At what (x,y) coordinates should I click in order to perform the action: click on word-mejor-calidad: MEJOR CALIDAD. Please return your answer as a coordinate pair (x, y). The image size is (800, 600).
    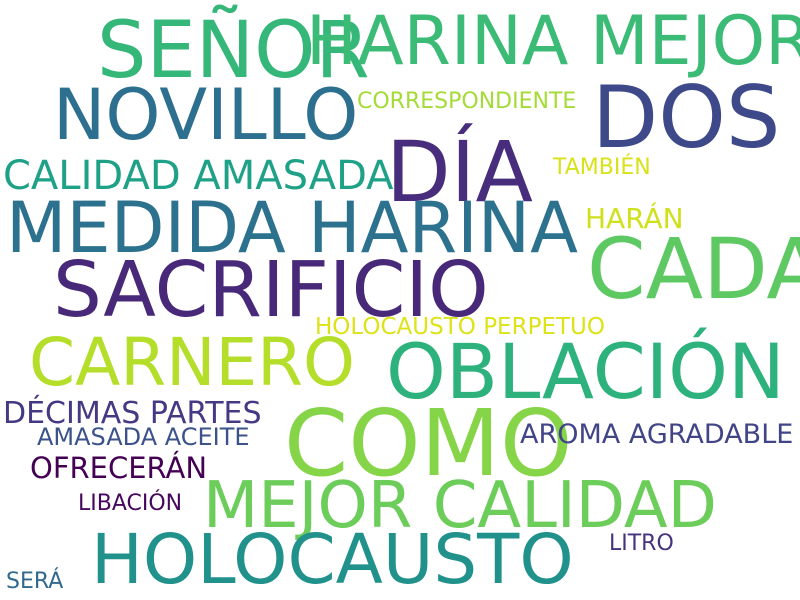
    Looking at the image, I should click on (460, 506).